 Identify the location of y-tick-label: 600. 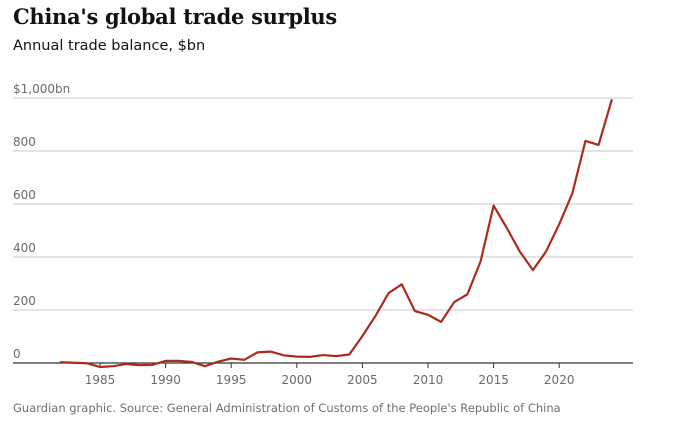
(24, 195).